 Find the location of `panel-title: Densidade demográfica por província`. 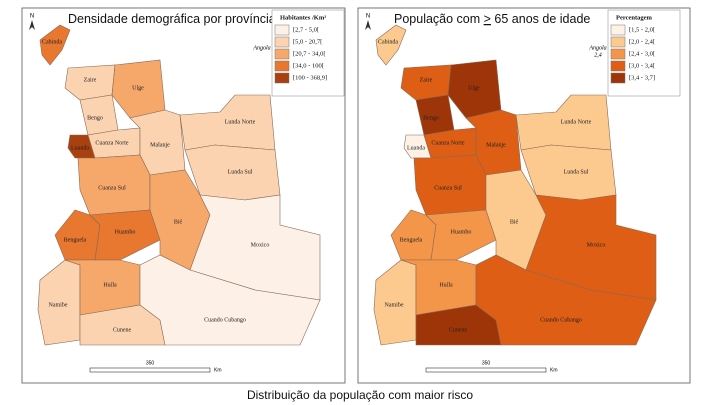

panel-title: Densidade demográfica por província is located at coordinates (172, 19).